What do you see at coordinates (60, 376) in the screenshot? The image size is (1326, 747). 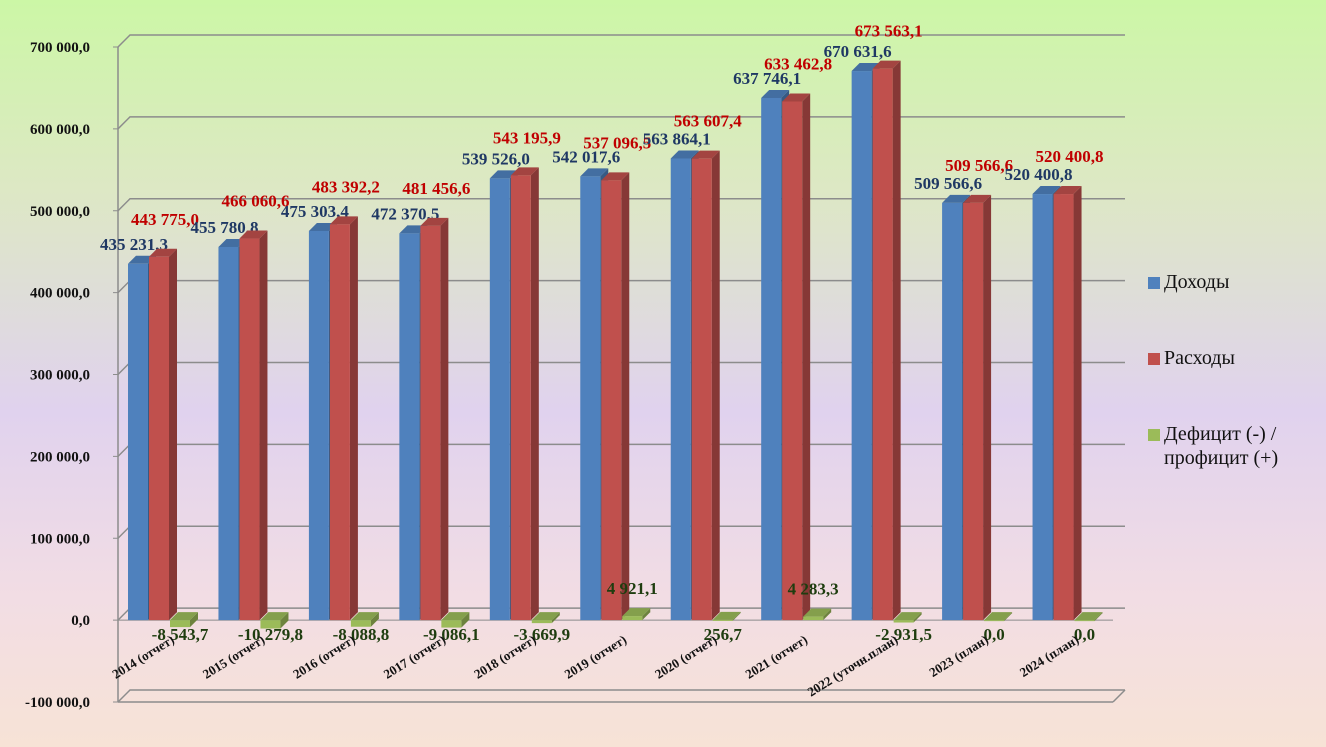 I see `y-tick-label: 300 000,0` at bounding box center [60, 376].